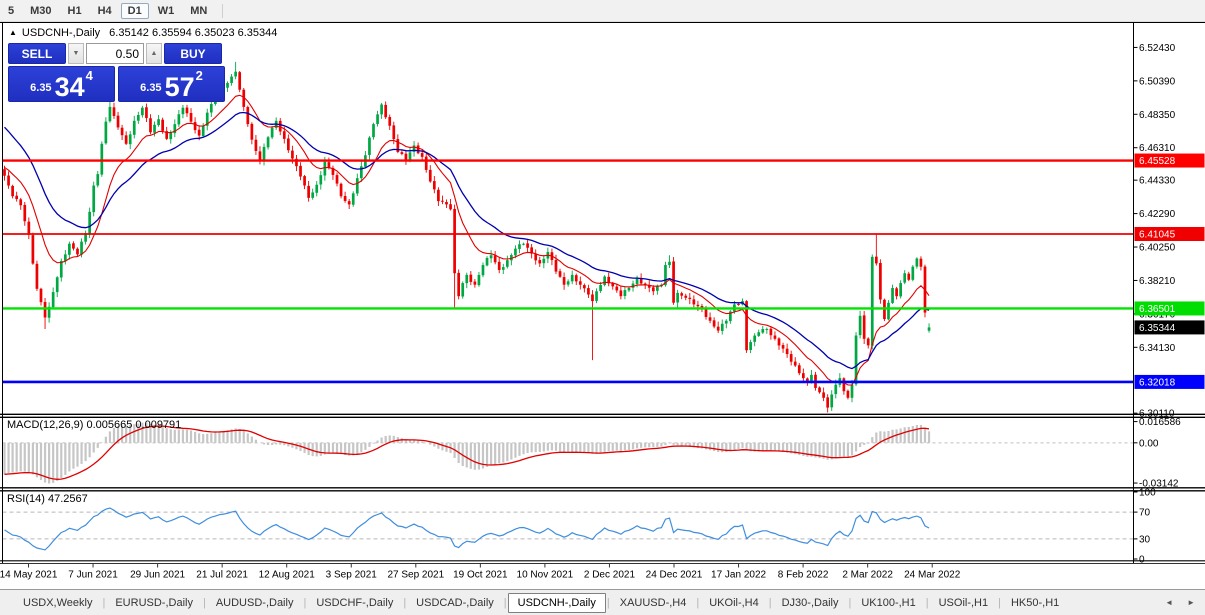 The width and height of the screenshot is (1205, 615). What do you see at coordinates (193, 53) in the screenshot?
I see `buy-button: BUY` at bounding box center [193, 53].